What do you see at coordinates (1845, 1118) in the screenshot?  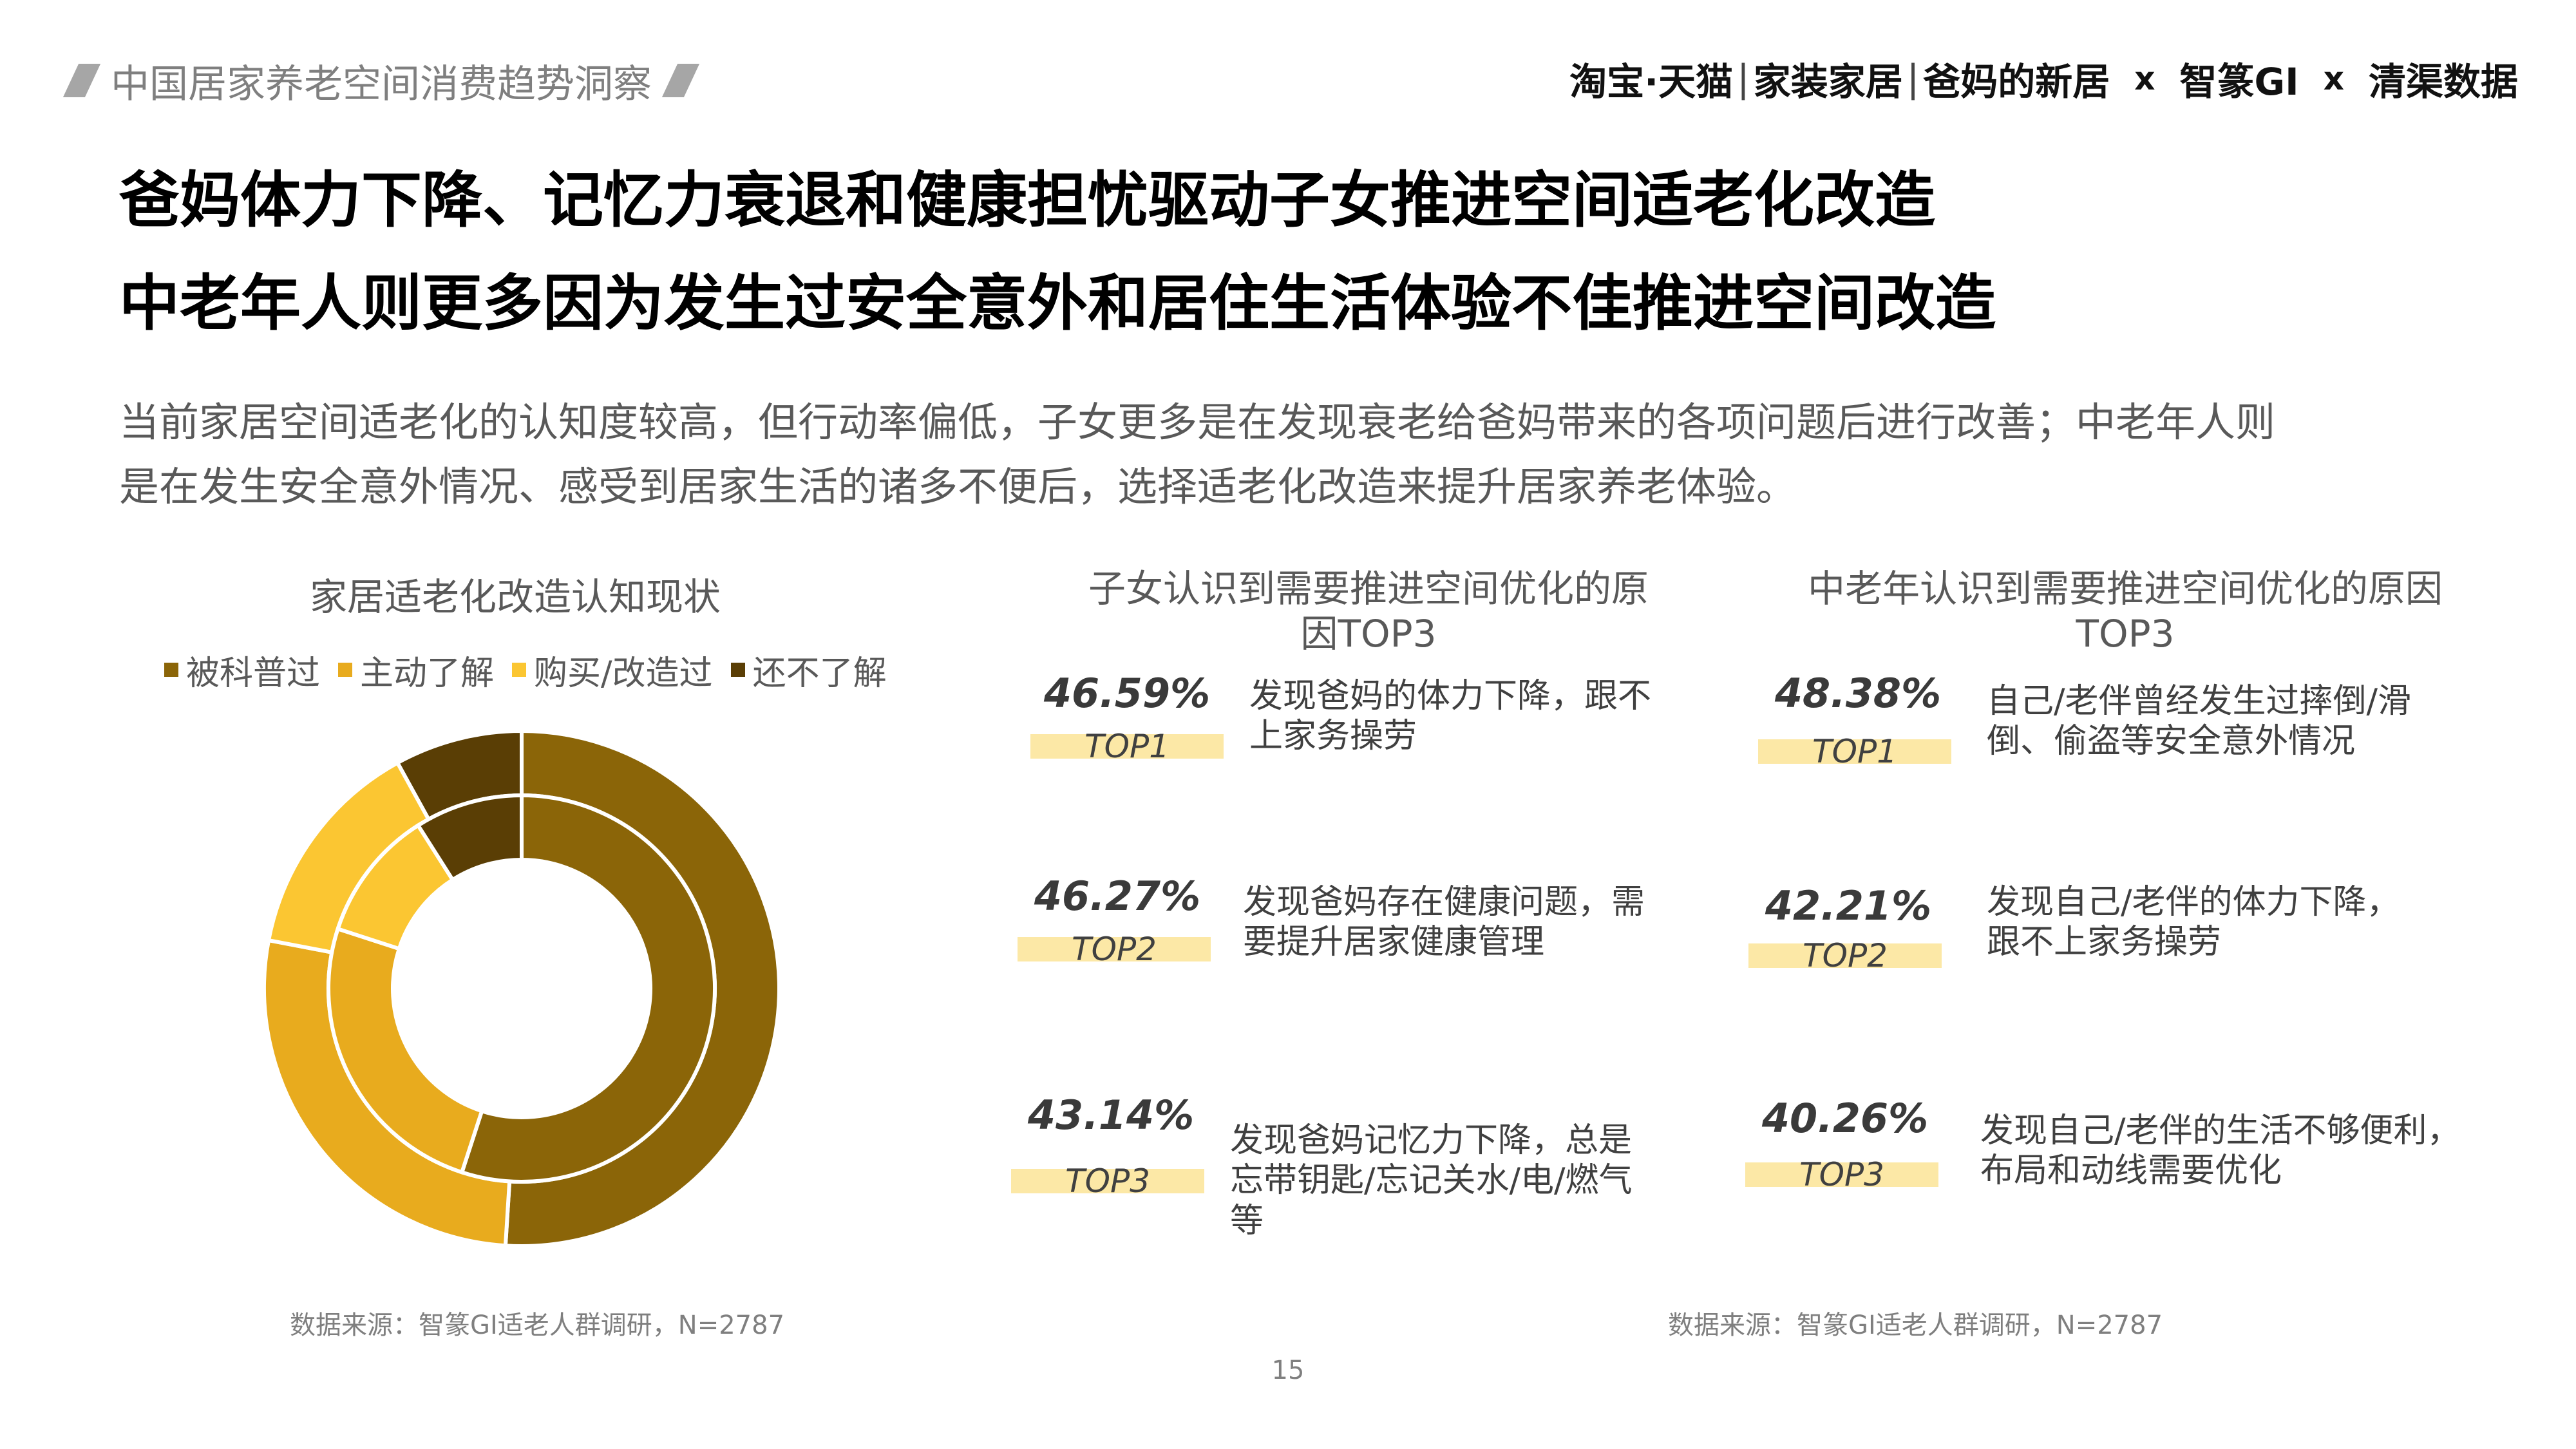 I see `seniors-top3-percent: 40.26%` at bounding box center [1845, 1118].